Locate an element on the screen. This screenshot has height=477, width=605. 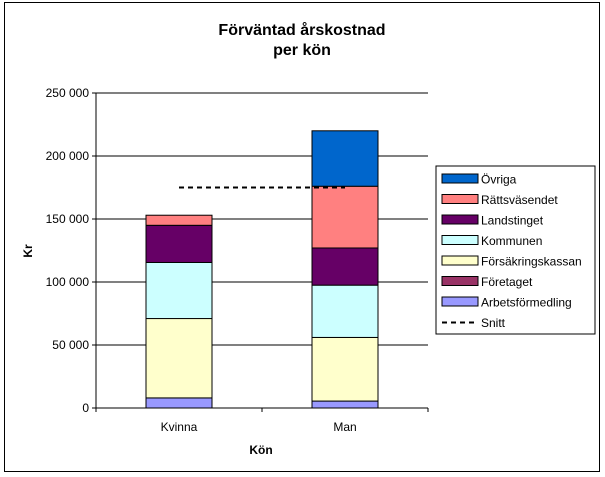
legend-label: Rättsväsendet is located at coordinates (519, 200).